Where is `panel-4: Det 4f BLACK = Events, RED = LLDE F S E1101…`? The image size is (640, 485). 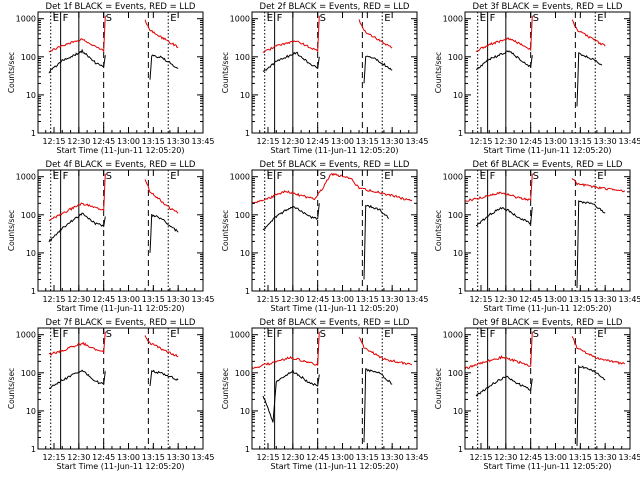 panel-4: Det 4f BLACK = Events, RED = LLDE F S E1101… is located at coordinates (111, 236).